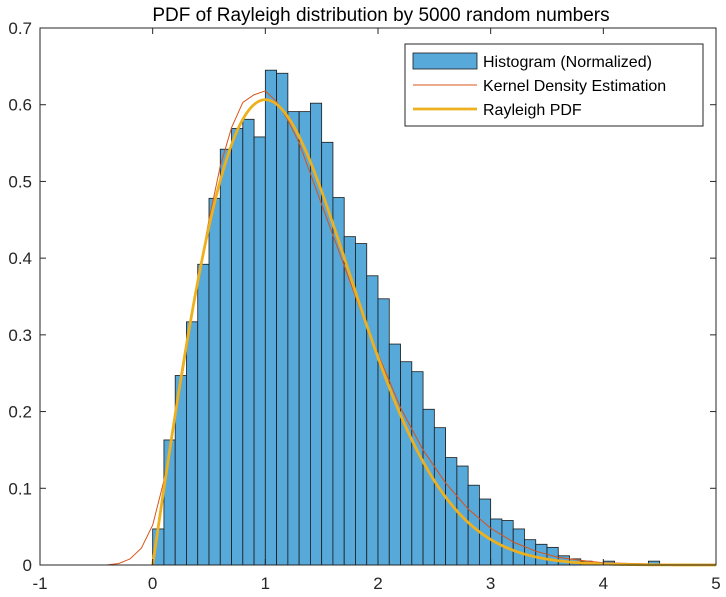 The image size is (726, 597). What do you see at coordinates (152, 583) in the screenshot?
I see `x-tick-label: 0` at bounding box center [152, 583].